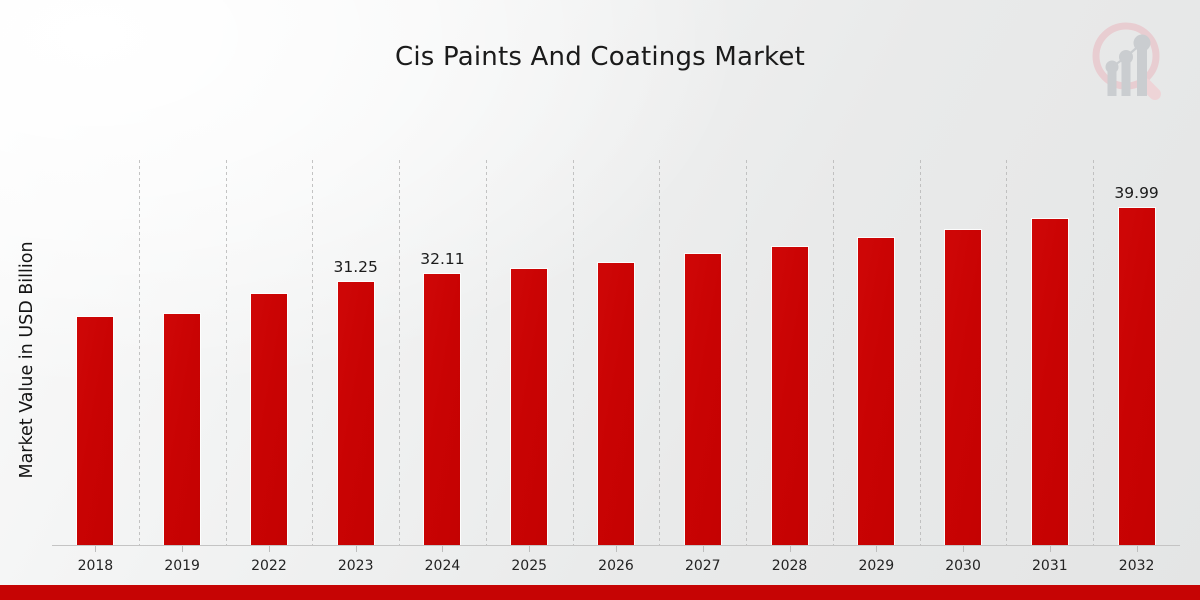  I want to click on bar-value-2024: 32.11, so click(442, 259).